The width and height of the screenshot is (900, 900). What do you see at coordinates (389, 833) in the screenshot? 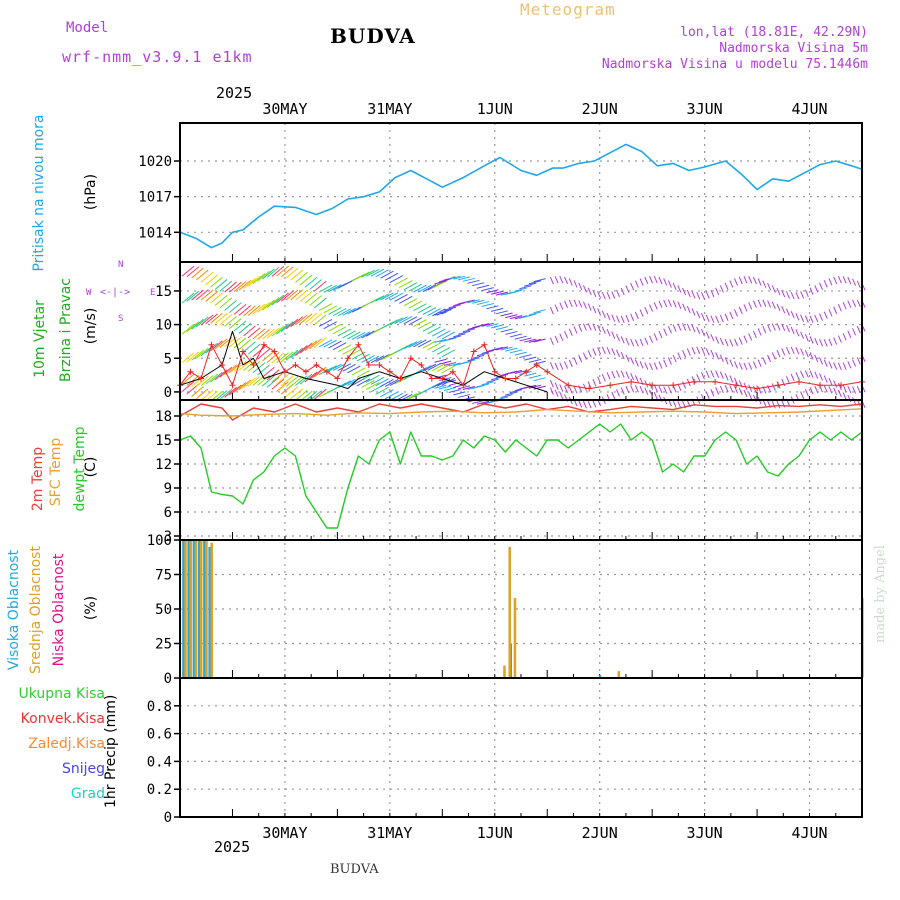
I see `day-label-bottom: 31MAY` at bounding box center [389, 833].